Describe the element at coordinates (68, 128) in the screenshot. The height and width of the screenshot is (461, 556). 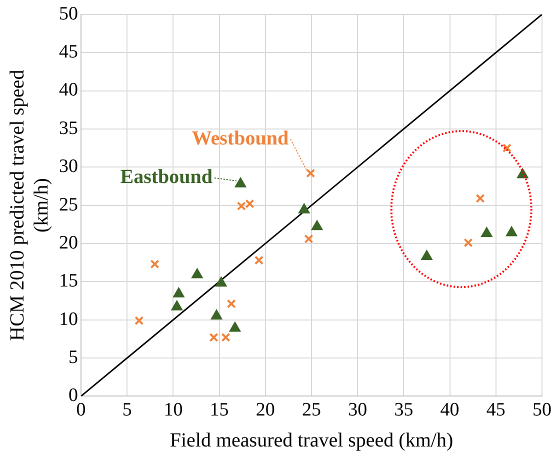
I see `y-tick-label: 35` at that location.